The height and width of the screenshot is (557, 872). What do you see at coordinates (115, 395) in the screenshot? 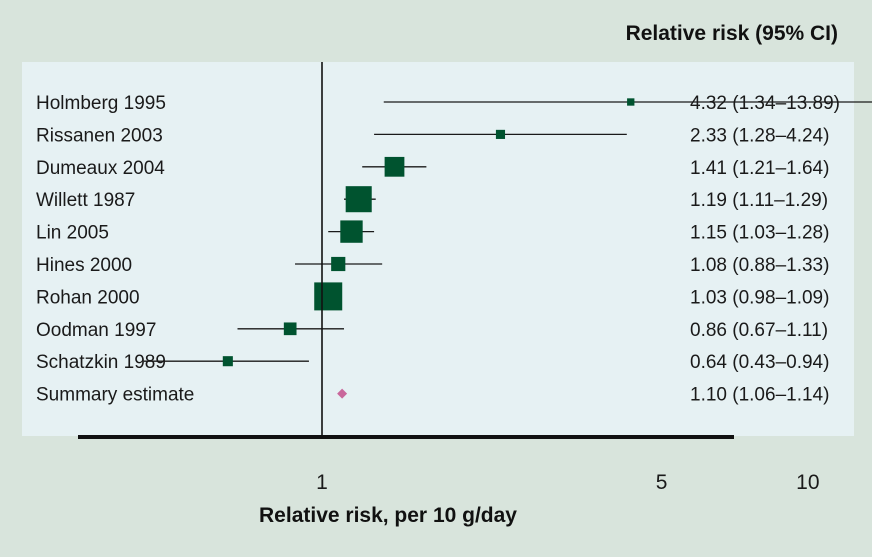
I see `study-label: Summary estimate` at bounding box center [115, 395].